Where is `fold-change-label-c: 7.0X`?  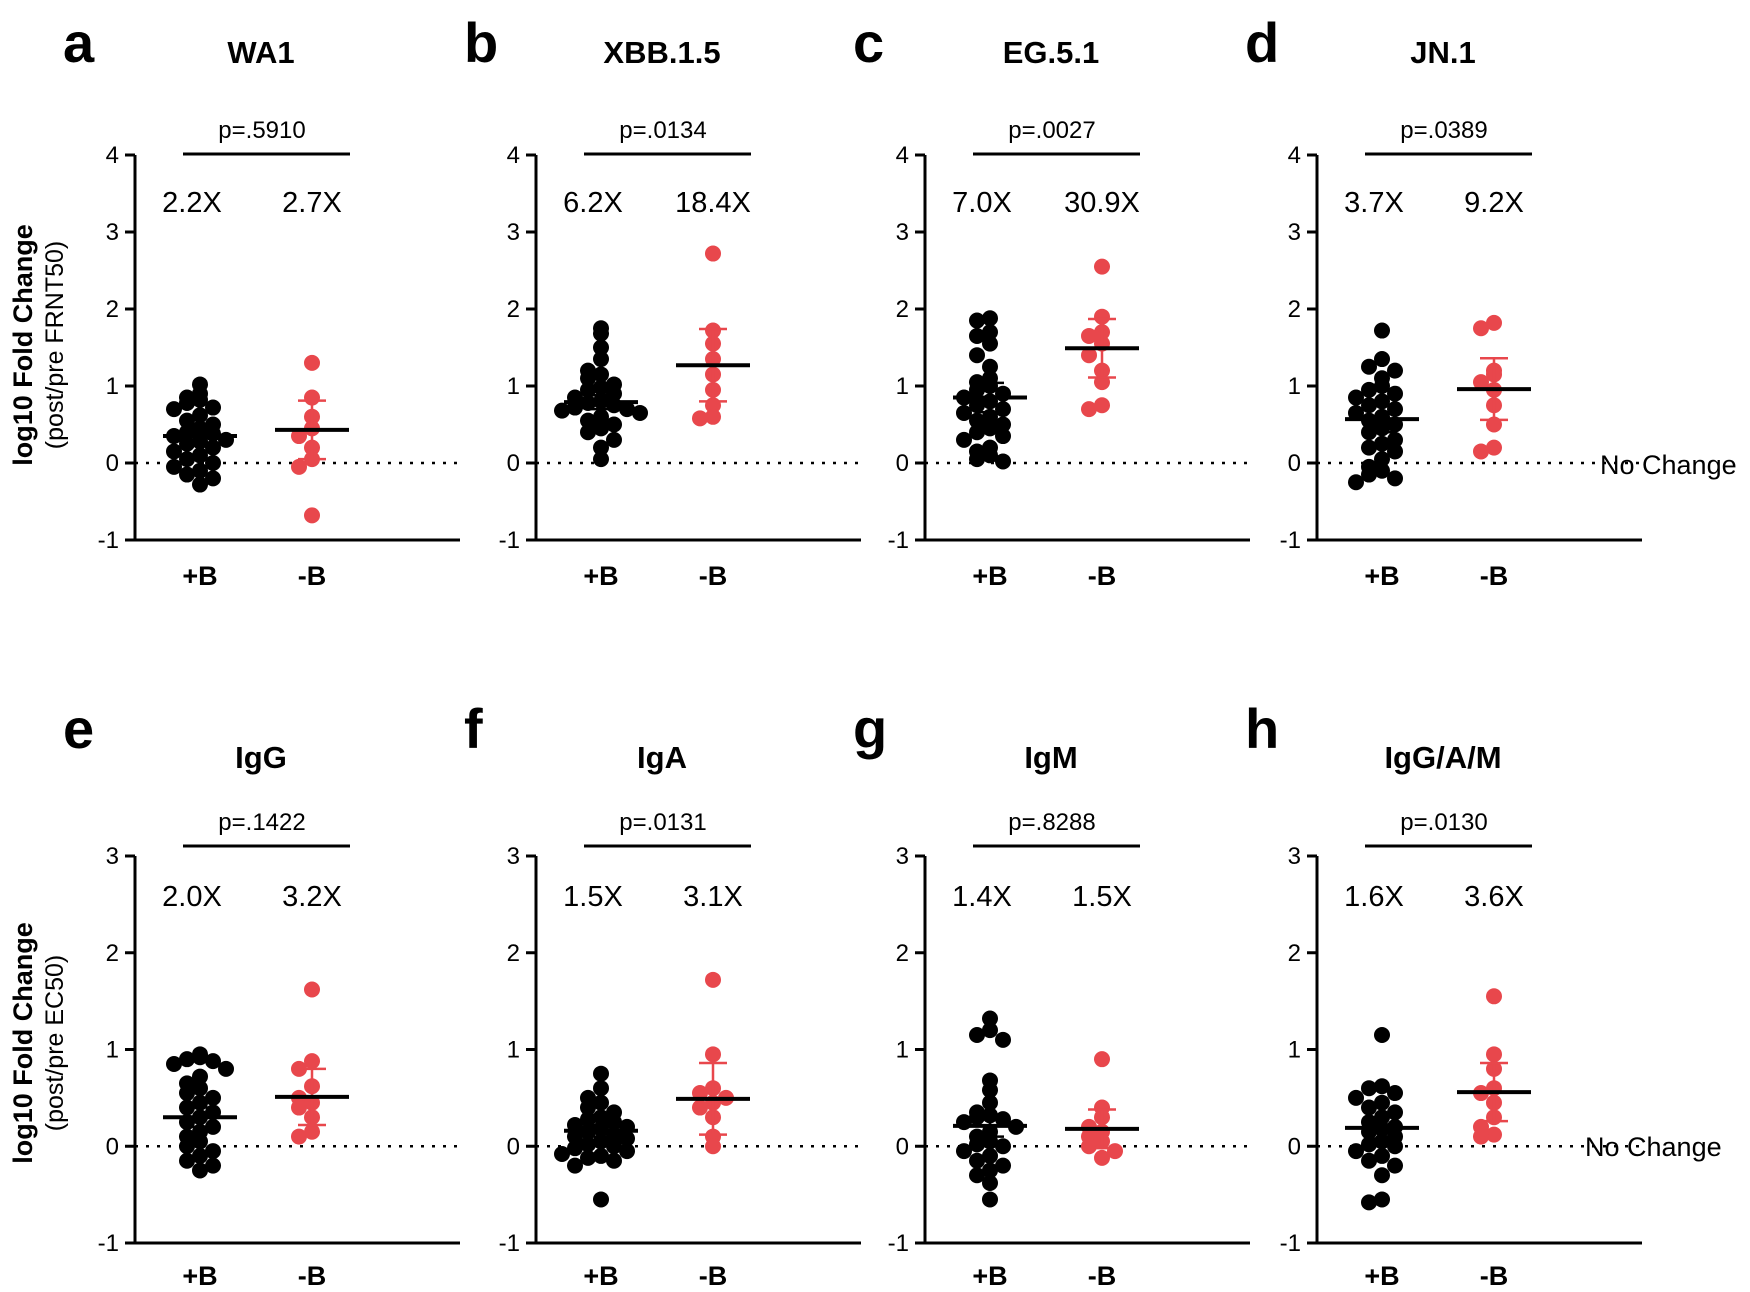 fold-change-label-c: 7.0X is located at coordinates (982, 203).